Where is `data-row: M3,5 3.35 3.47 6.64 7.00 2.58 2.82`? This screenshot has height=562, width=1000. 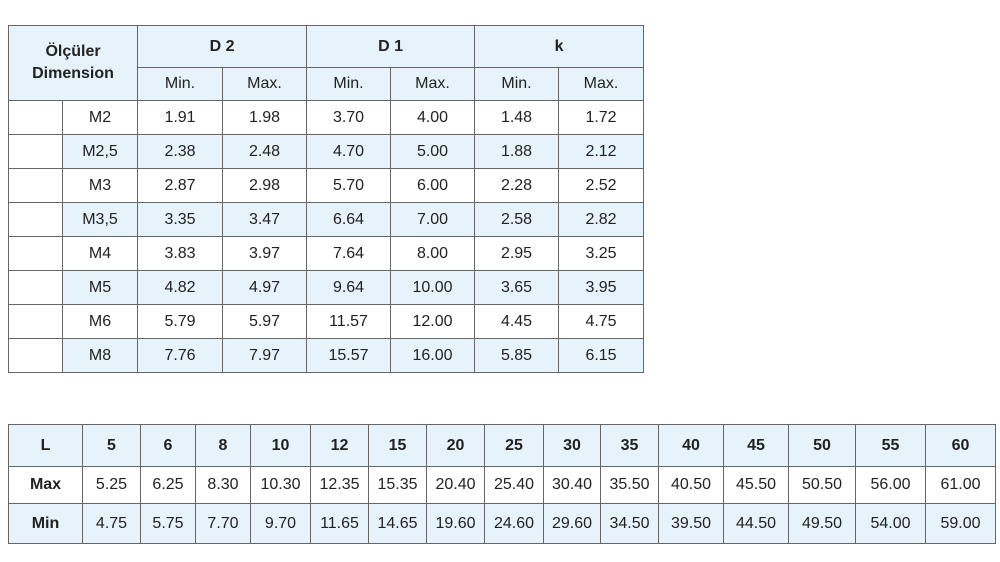 data-row: M3,5 3.35 3.47 6.64 7.00 2.58 2.82 is located at coordinates (326, 219).